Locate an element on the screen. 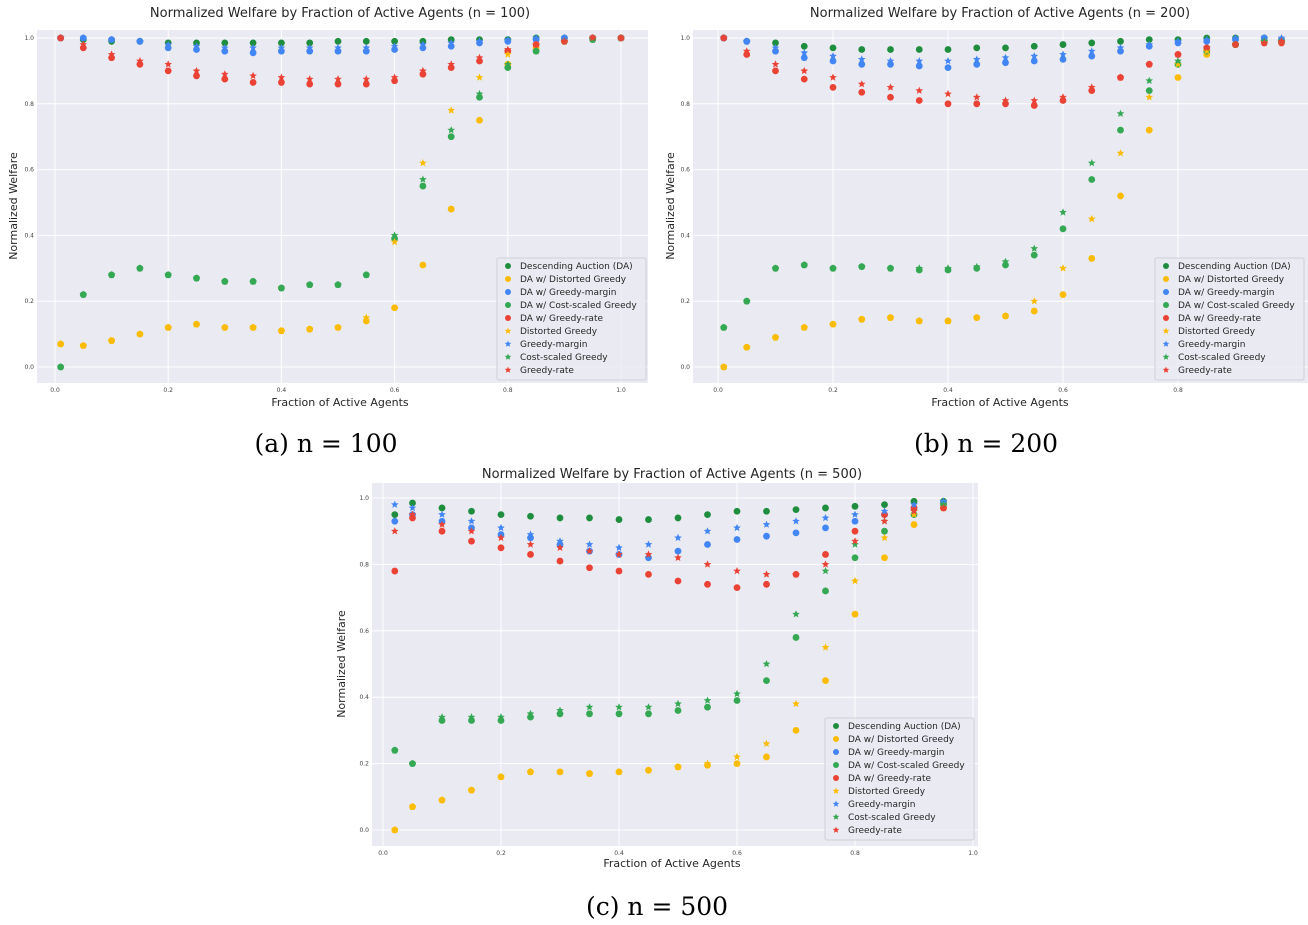 Image resolution: width=1308 pixels, height=925 pixels. x-tick-label: 1.0 is located at coordinates (973, 853).